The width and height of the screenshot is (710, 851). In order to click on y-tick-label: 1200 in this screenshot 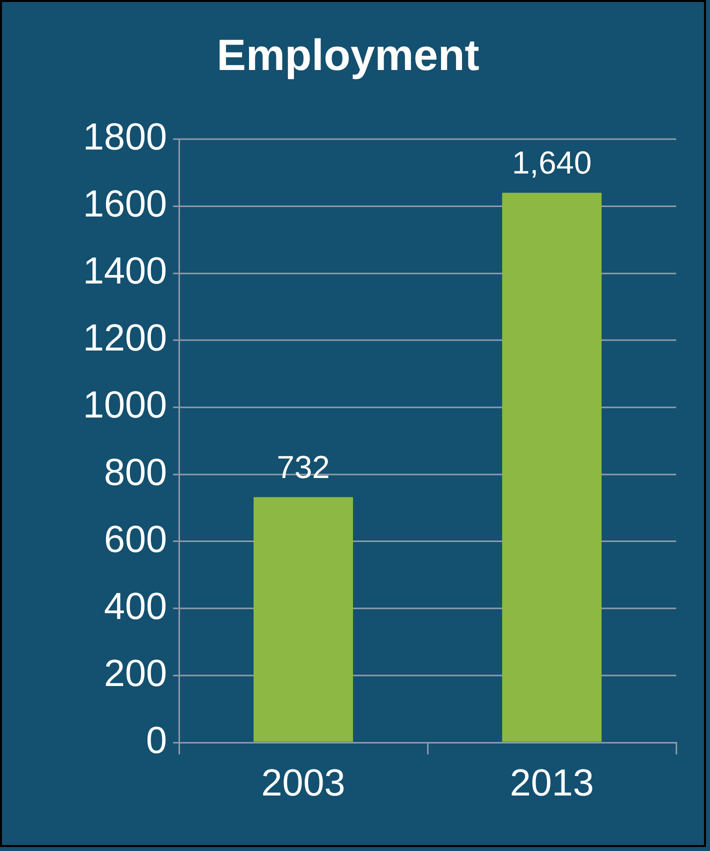, I will do `click(125, 339)`.